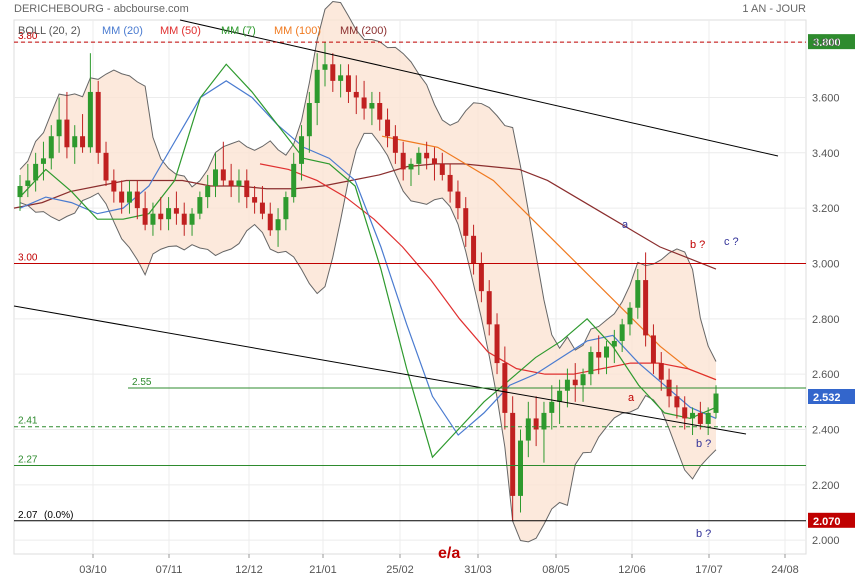  I want to click on level-label: 2.07, so click(28, 515).